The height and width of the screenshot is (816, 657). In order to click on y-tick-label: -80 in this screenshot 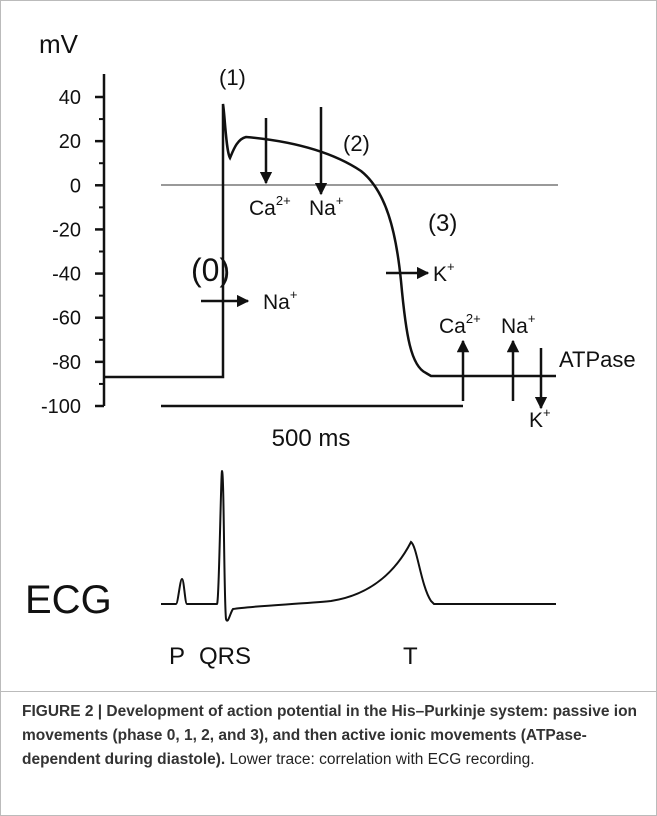, I will do `click(66, 363)`.